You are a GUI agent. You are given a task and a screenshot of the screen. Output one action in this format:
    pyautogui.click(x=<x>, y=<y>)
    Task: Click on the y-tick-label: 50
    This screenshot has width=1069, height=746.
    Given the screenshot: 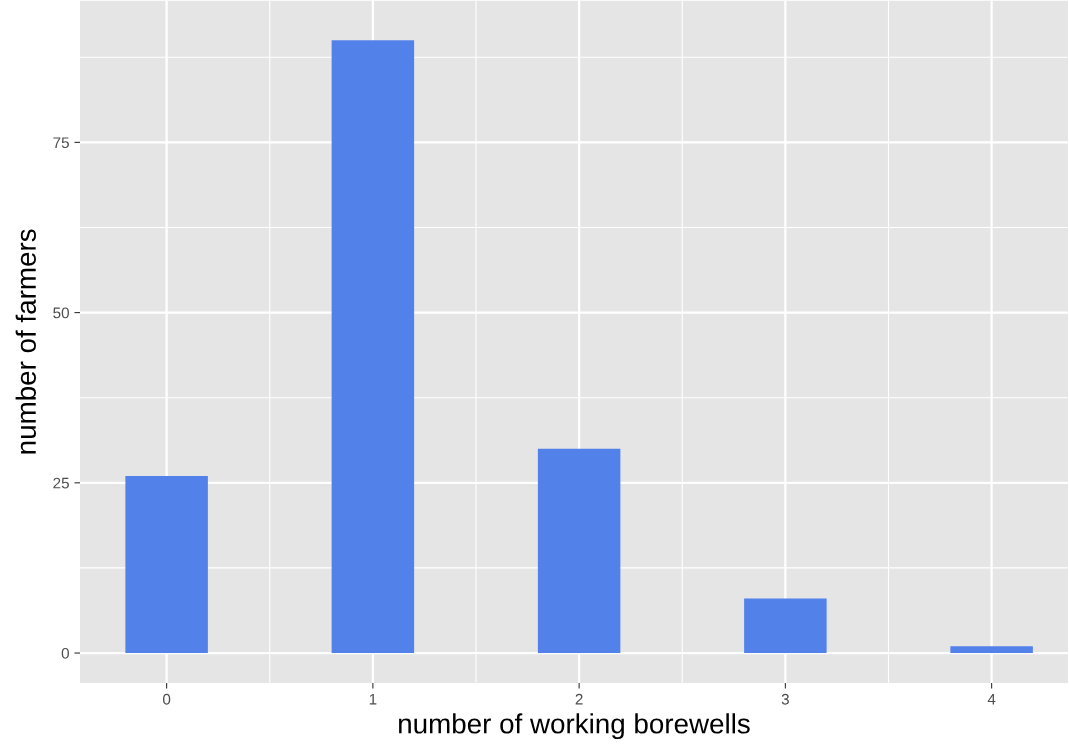 What is the action you would take?
    pyautogui.click(x=61, y=313)
    